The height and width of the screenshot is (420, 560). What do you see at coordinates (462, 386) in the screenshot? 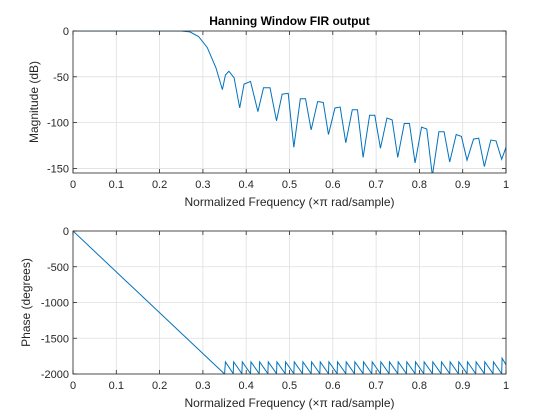
I see `phase-x-tick-label: 0.9` at bounding box center [462, 386].